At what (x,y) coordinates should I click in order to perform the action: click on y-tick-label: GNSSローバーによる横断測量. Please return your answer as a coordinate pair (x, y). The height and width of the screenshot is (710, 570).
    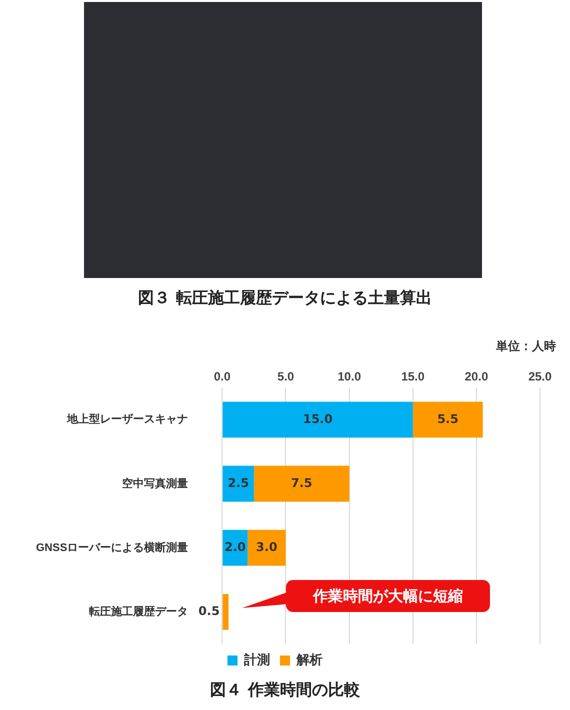
    Looking at the image, I should click on (112, 547).